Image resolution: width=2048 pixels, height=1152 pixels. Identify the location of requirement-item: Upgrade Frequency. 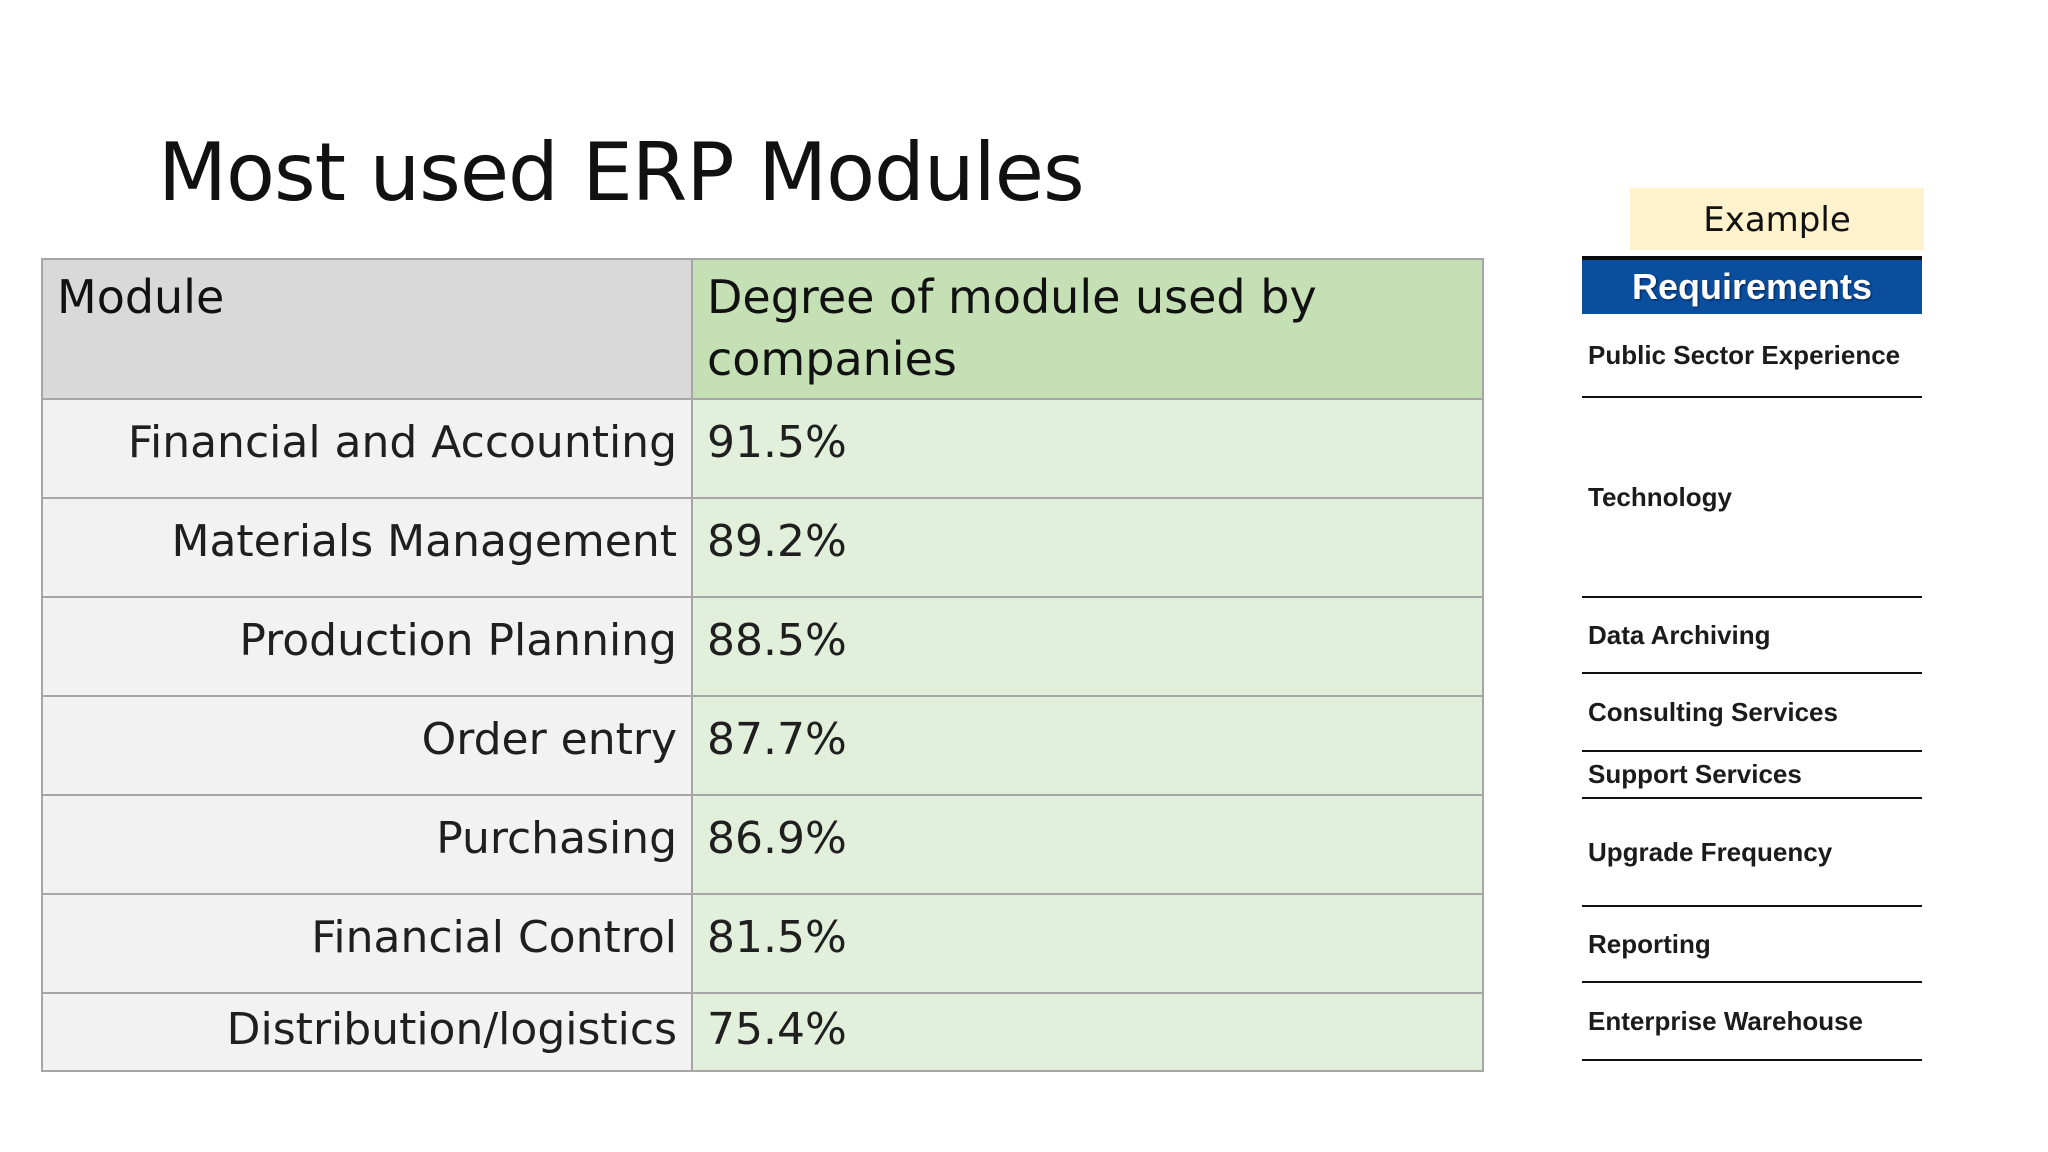
(1752, 853).